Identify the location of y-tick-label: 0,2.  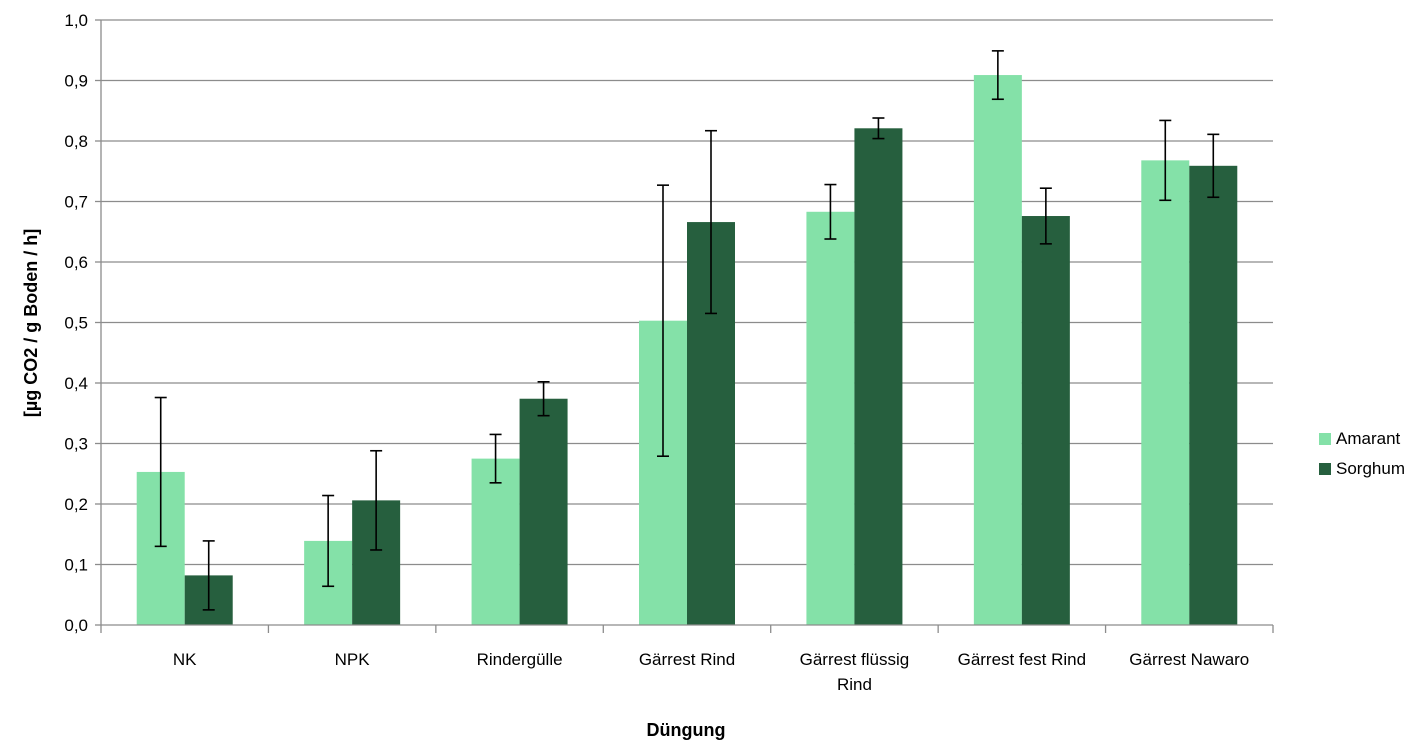
(76, 504).